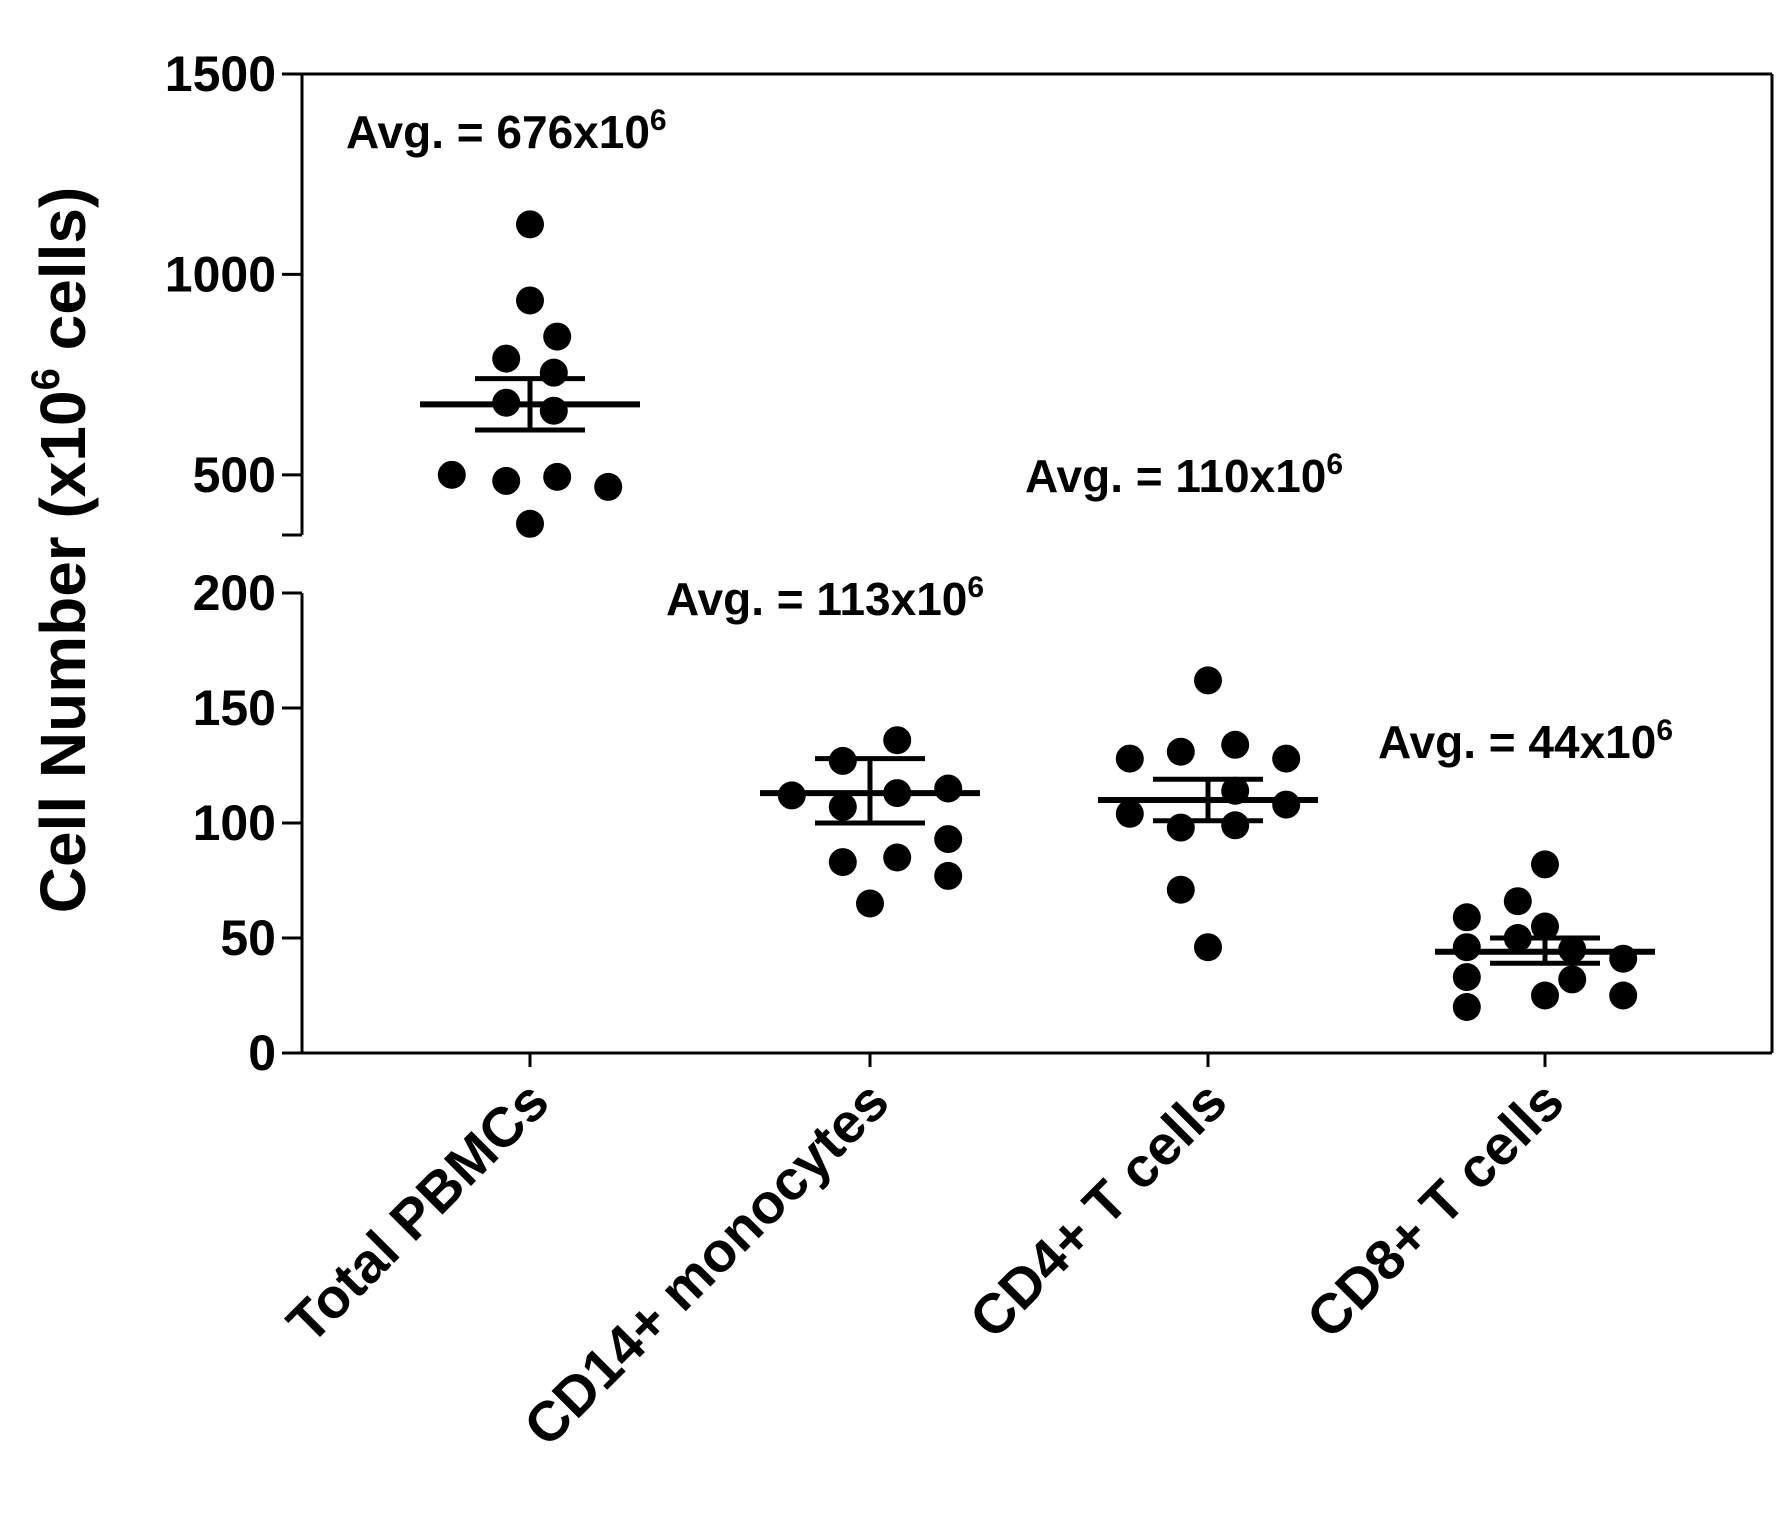 The height and width of the screenshot is (1521, 1784). Describe the element at coordinates (1184, 475) in the screenshot. I see `average-annotation: Avg. = 110x106` at that location.